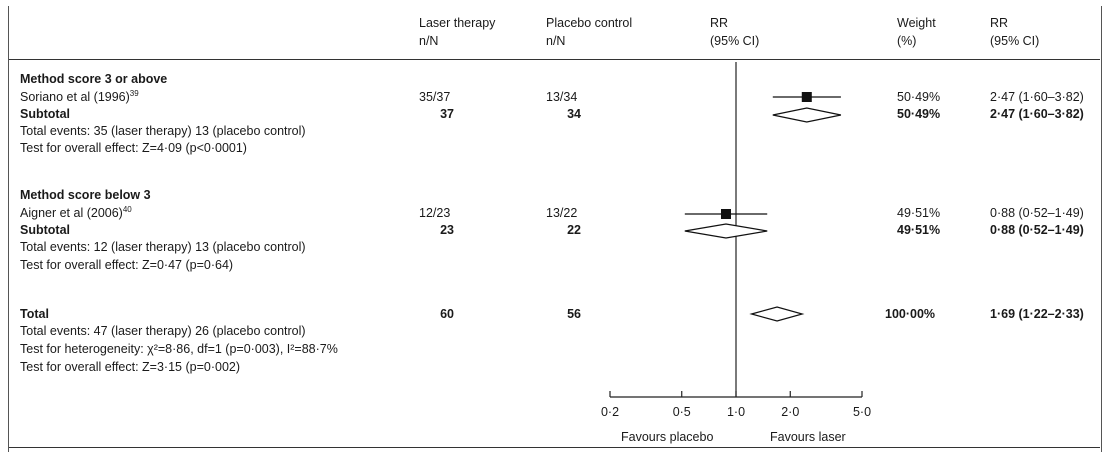 Image resolution: width=1108 pixels, height=458 pixels. What do you see at coordinates (589, 23) in the screenshot?
I see `header-placebo: Placebo control` at bounding box center [589, 23].